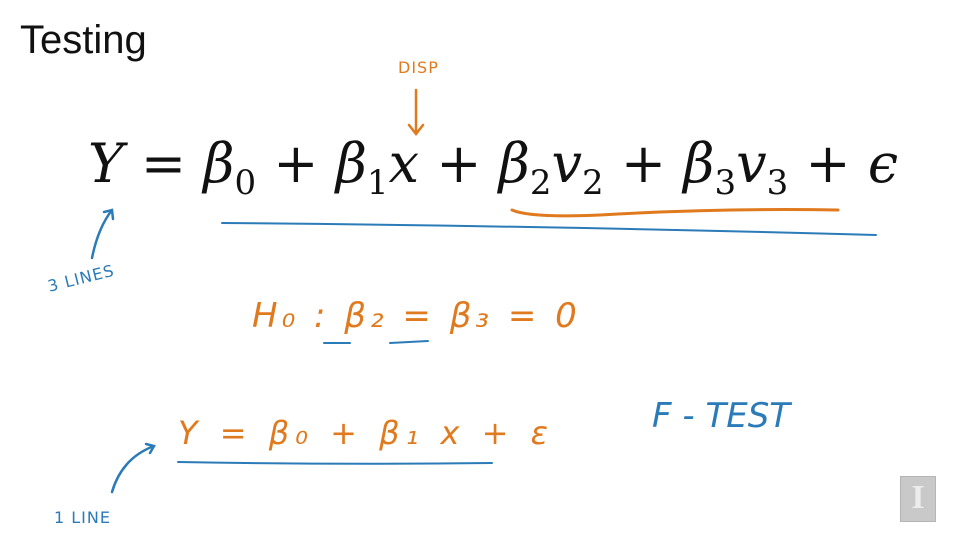 This screenshot has width=960, height=540. I want to click on eq-beta1-sub: 1, so click(377, 182).